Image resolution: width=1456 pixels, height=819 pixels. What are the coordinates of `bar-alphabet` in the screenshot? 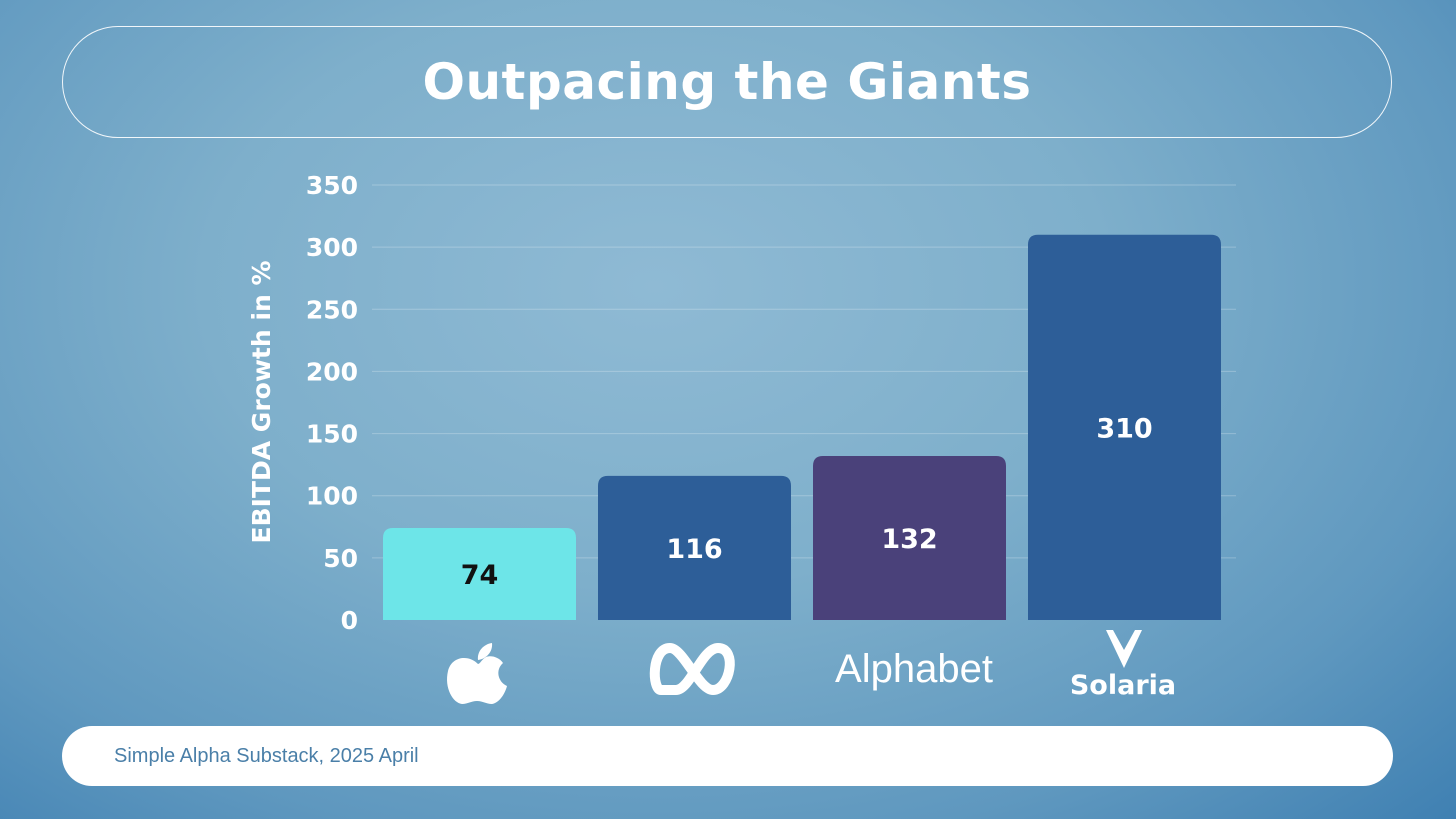 It's located at (909, 537).